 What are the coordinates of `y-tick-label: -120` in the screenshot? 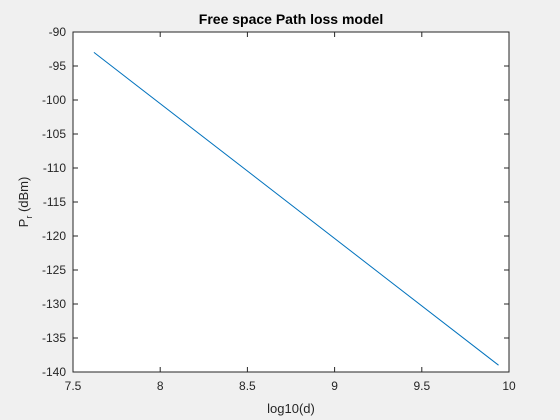 It's located at (54, 236).